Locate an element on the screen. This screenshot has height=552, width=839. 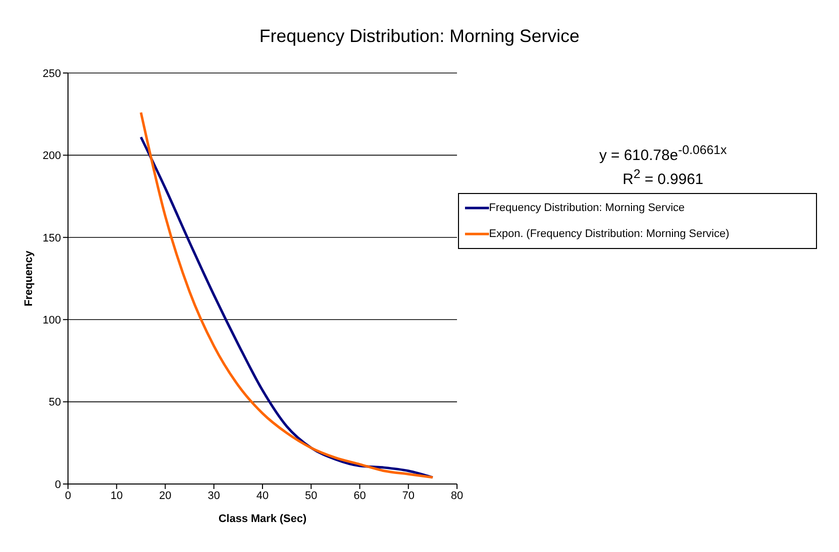
x-tick-label: 80 is located at coordinates (457, 496).